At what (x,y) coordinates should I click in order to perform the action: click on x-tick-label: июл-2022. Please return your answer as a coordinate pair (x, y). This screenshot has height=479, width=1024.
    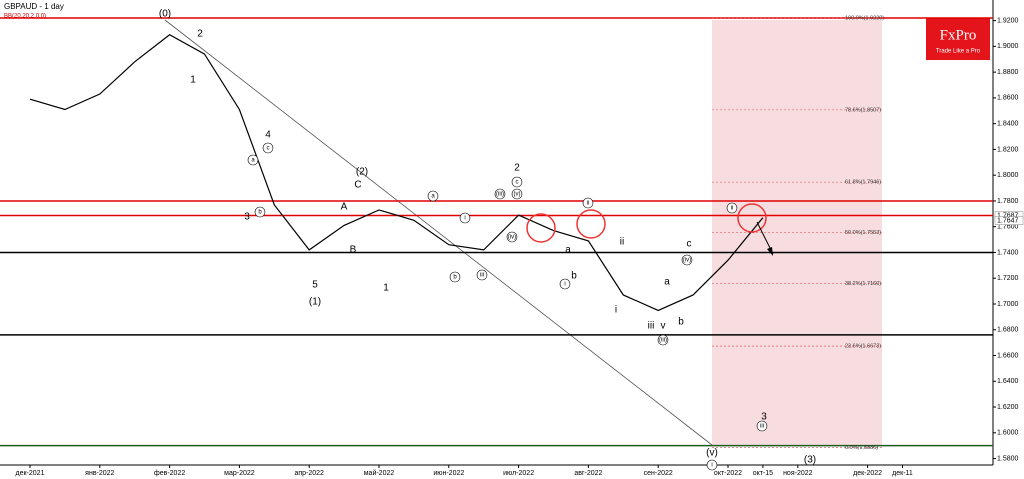
    Looking at the image, I should click on (518, 473).